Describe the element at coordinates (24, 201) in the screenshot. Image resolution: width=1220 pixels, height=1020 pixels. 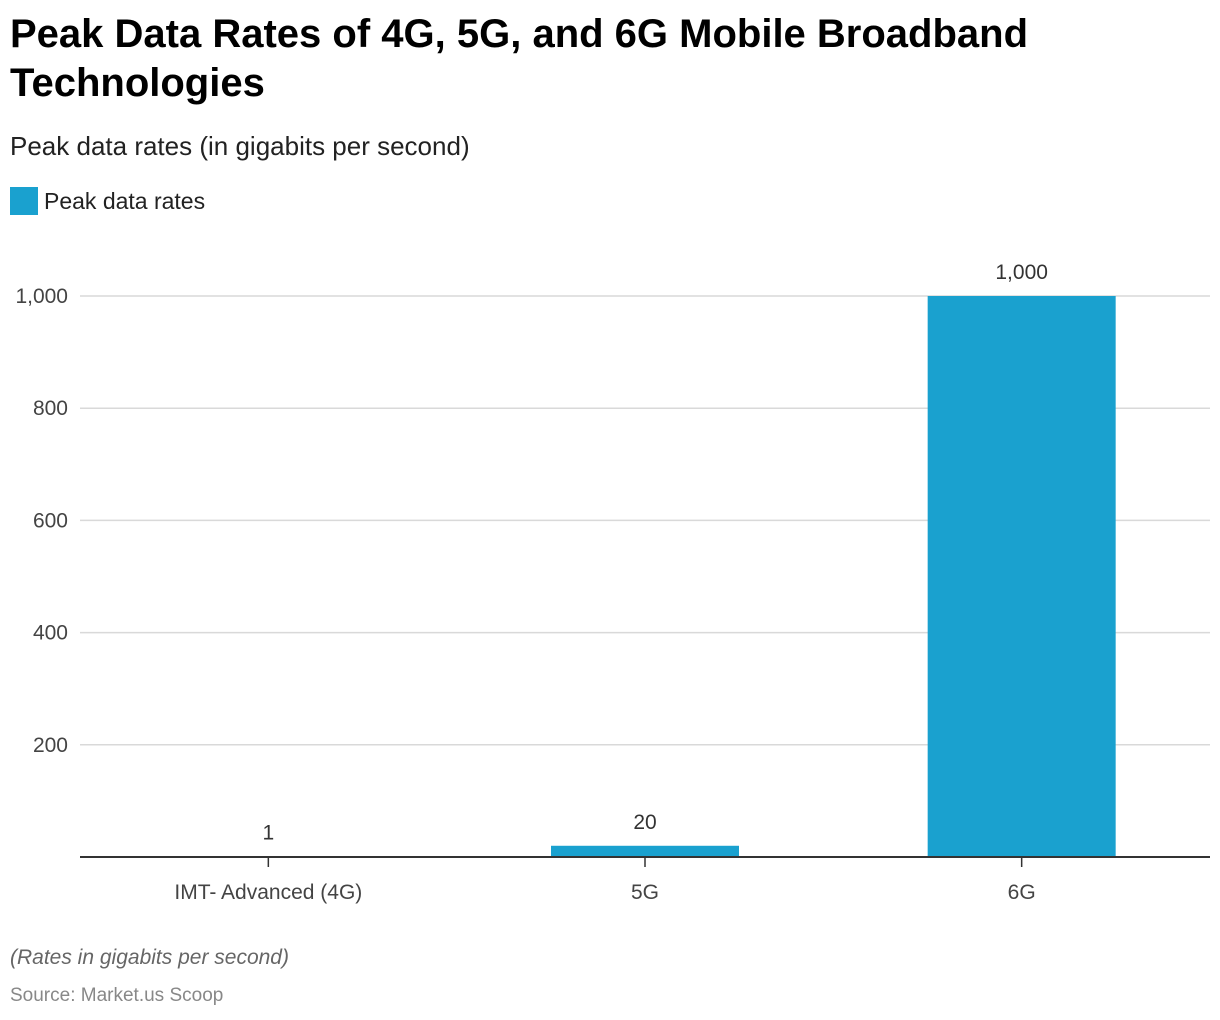
I see `legend-swatch` at that location.